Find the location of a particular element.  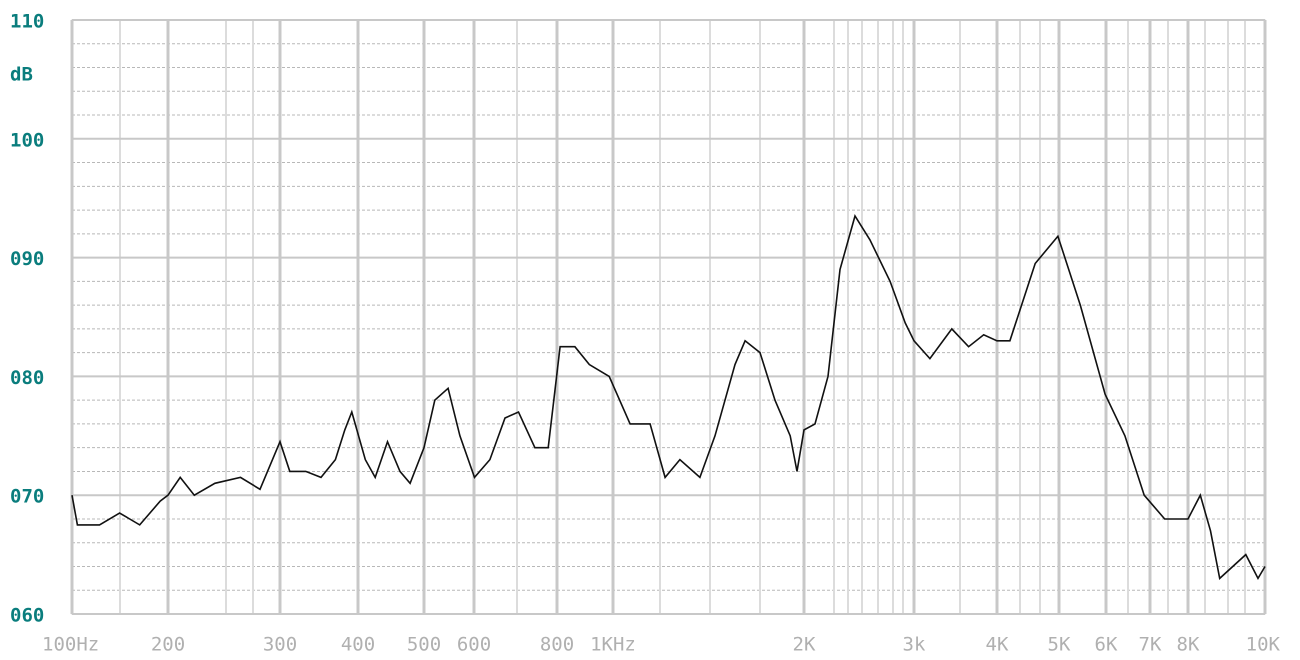

x-tick-label: 4K is located at coordinates (997, 645).